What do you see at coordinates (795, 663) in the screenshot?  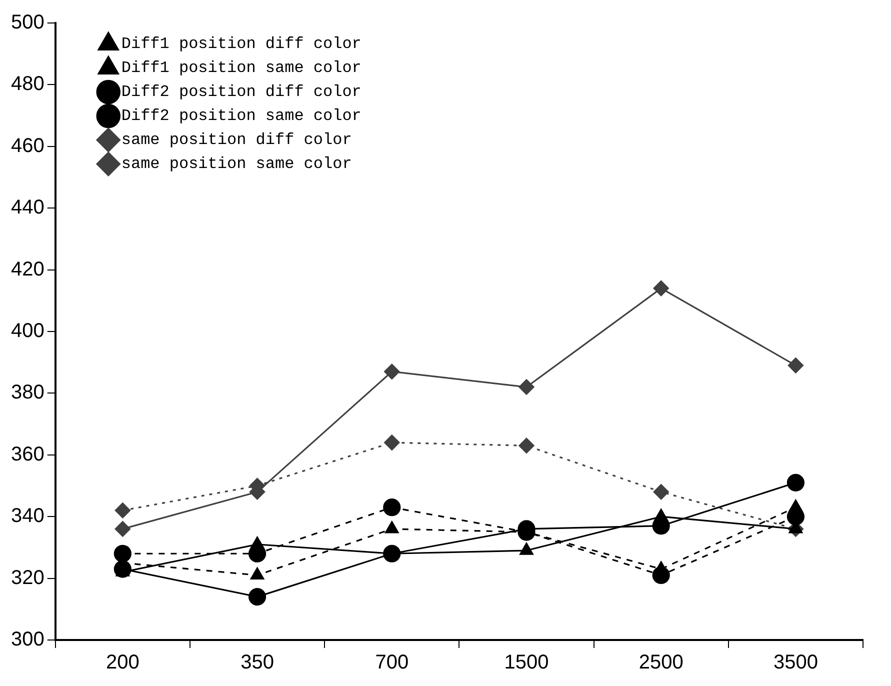 I see `x-tick-label: 3500` at bounding box center [795, 663].